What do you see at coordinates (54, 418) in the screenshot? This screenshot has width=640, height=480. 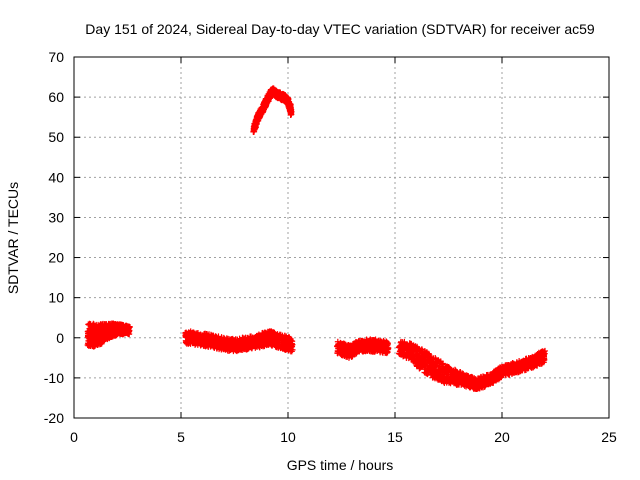 I see `y-tick-label: -20` at bounding box center [54, 418].